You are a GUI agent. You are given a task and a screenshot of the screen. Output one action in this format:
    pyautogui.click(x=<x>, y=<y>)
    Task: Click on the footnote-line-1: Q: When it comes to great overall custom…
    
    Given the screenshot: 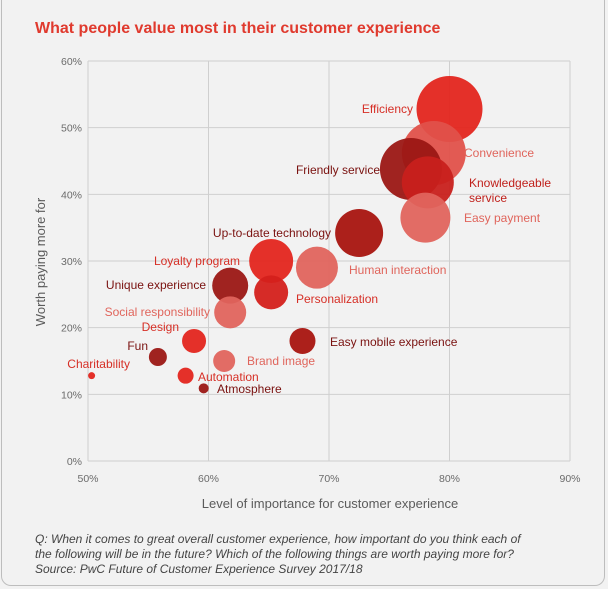 What is the action you would take?
    pyautogui.click(x=278, y=539)
    